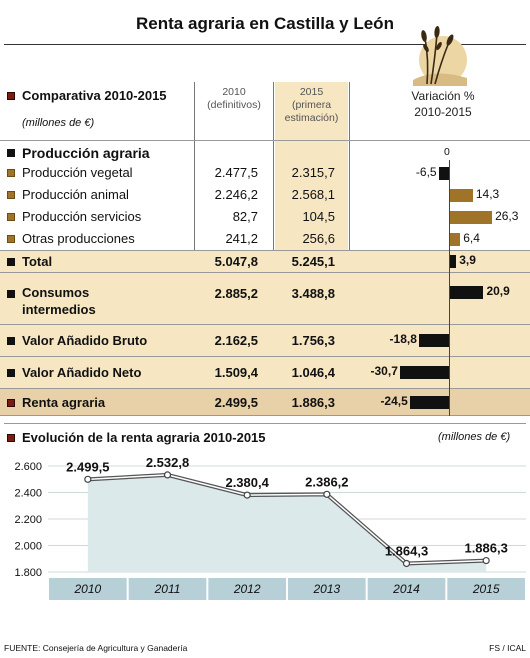 This screenshot has height=658, width=530. Describe the element at coordinates (236, 172) in the screenshot. I see `row-value-2010: 2.477,5` at that location.